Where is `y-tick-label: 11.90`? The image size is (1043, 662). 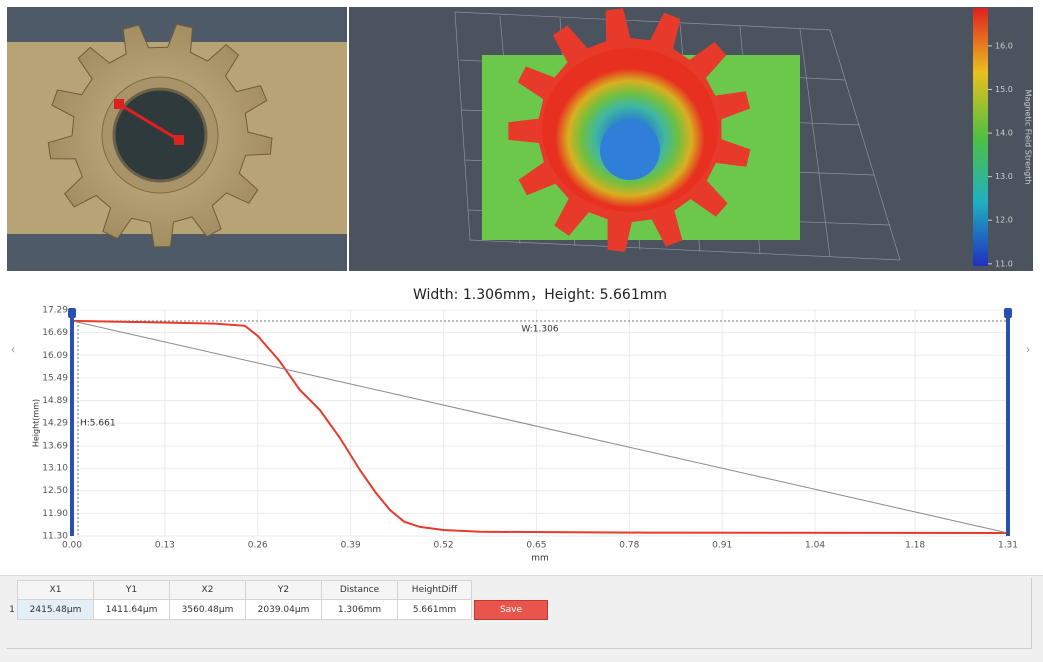 y-tick-label: 11.90 is located at coordinates (55, 514).